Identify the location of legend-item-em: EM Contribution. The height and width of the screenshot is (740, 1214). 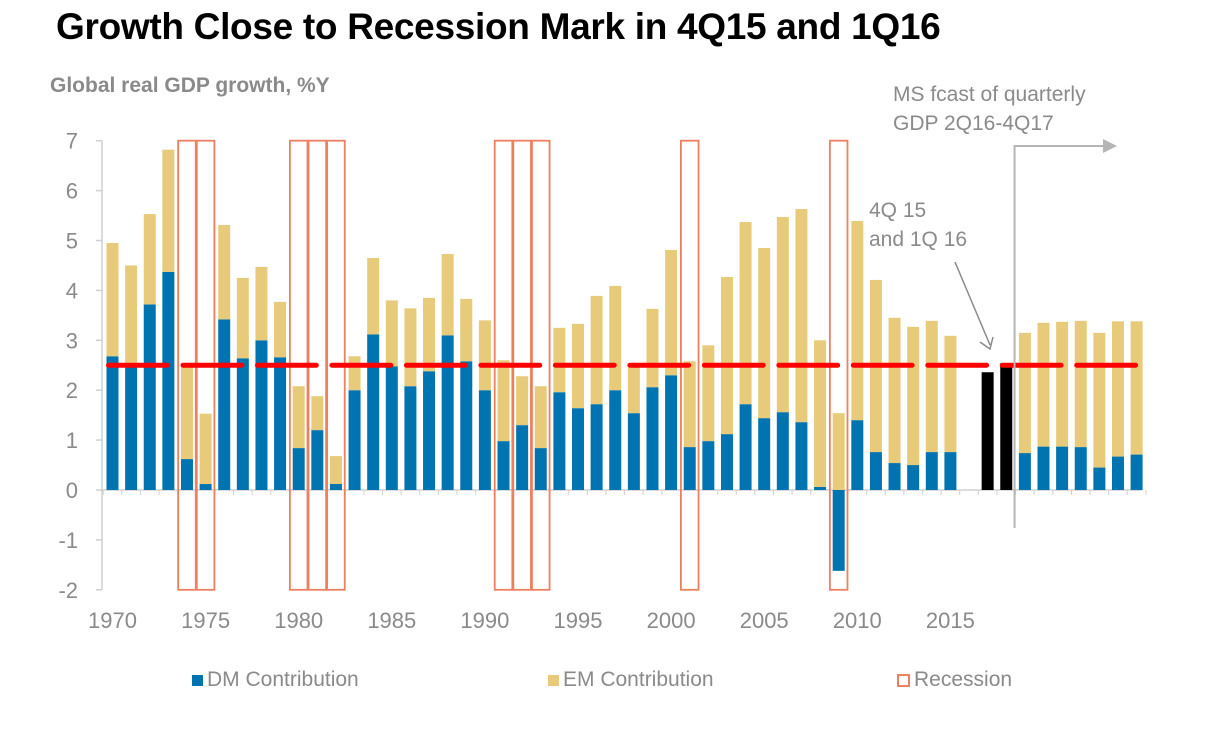
(631, 680).